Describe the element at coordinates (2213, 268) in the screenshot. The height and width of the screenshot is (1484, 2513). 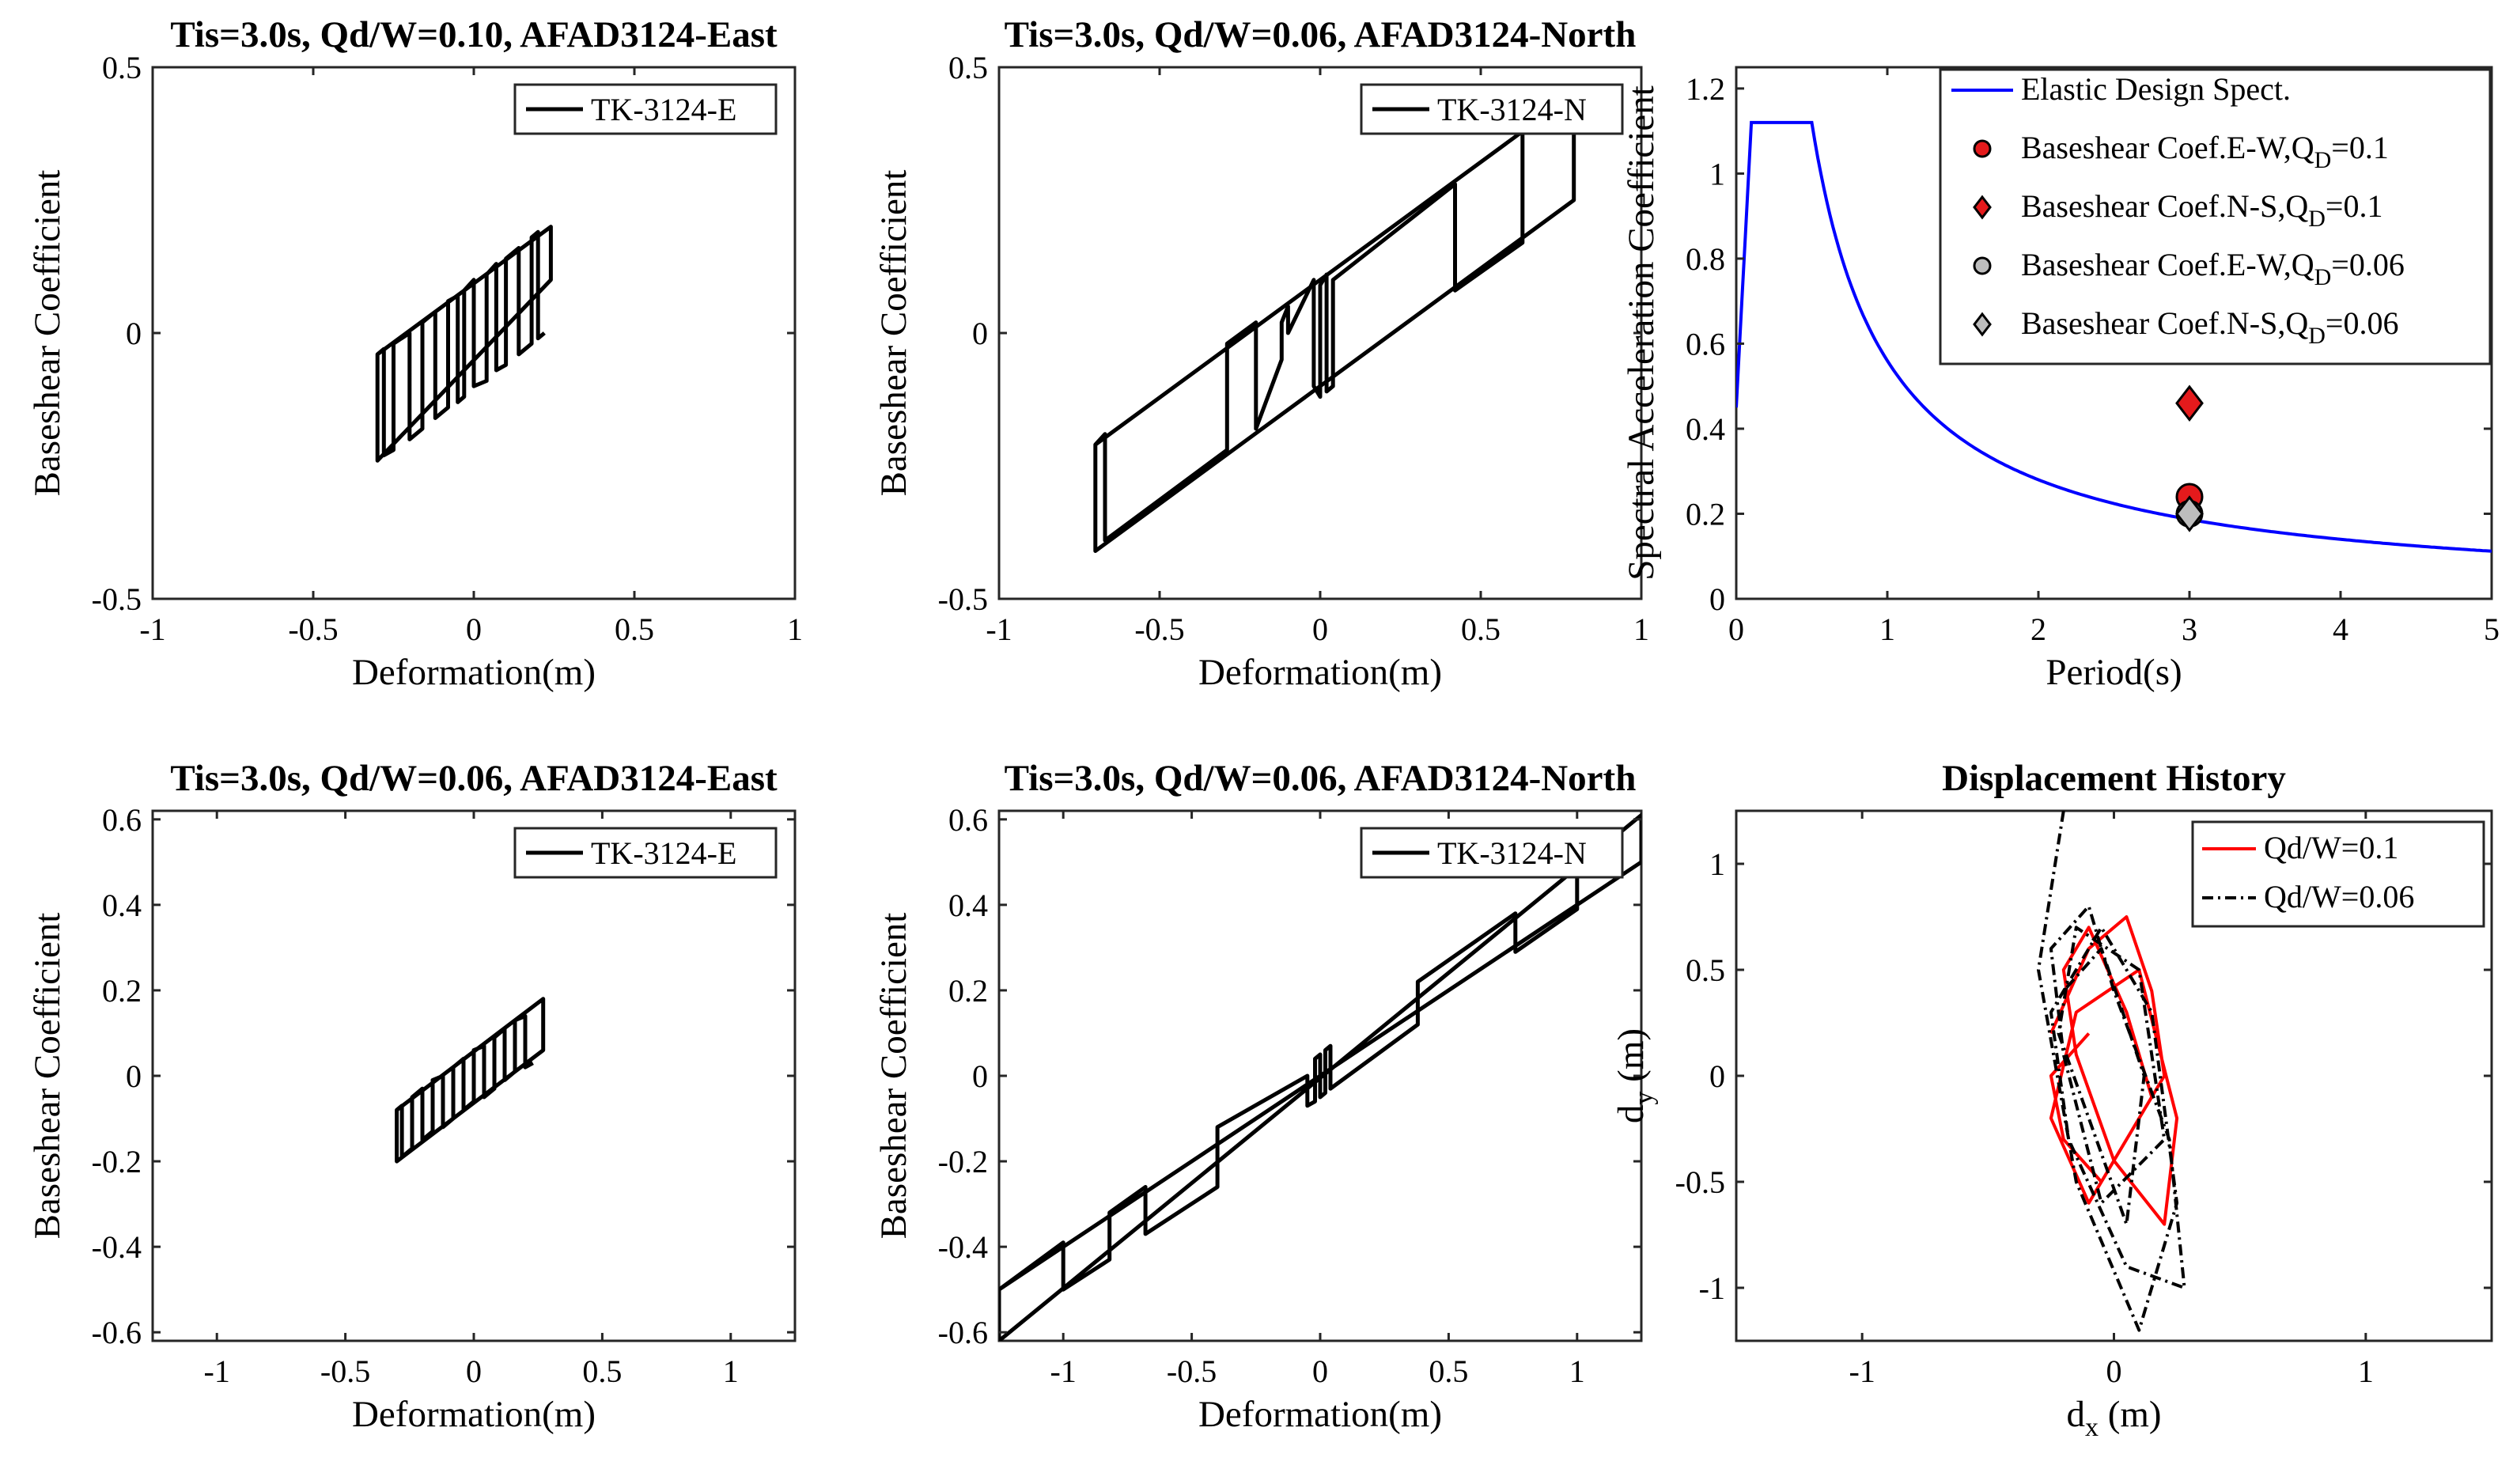
I see `legend-label: Baseshear Coef.E-W,QD=0.06` at that location.